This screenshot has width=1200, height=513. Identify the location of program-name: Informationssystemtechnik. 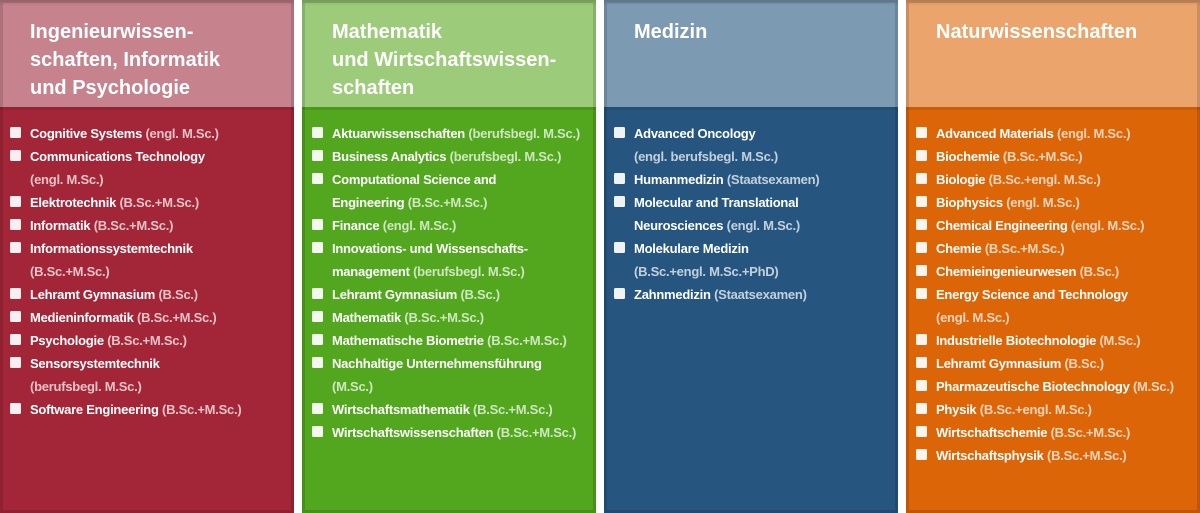
(111, 248).